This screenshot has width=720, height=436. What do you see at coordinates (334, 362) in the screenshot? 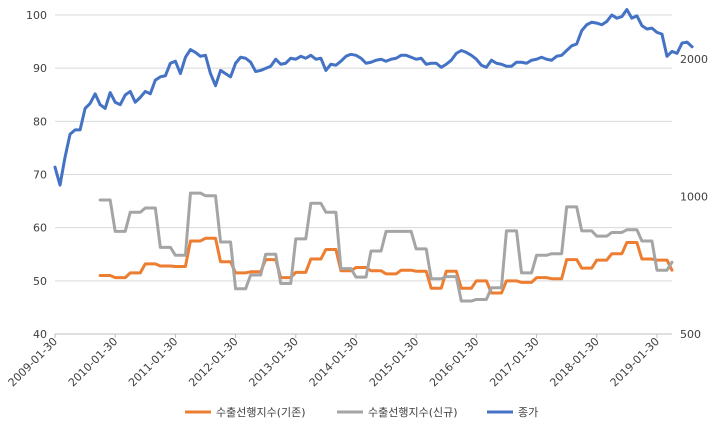
I see `x-tick-label: 2014-01-30` at bounding box center [334, 362].